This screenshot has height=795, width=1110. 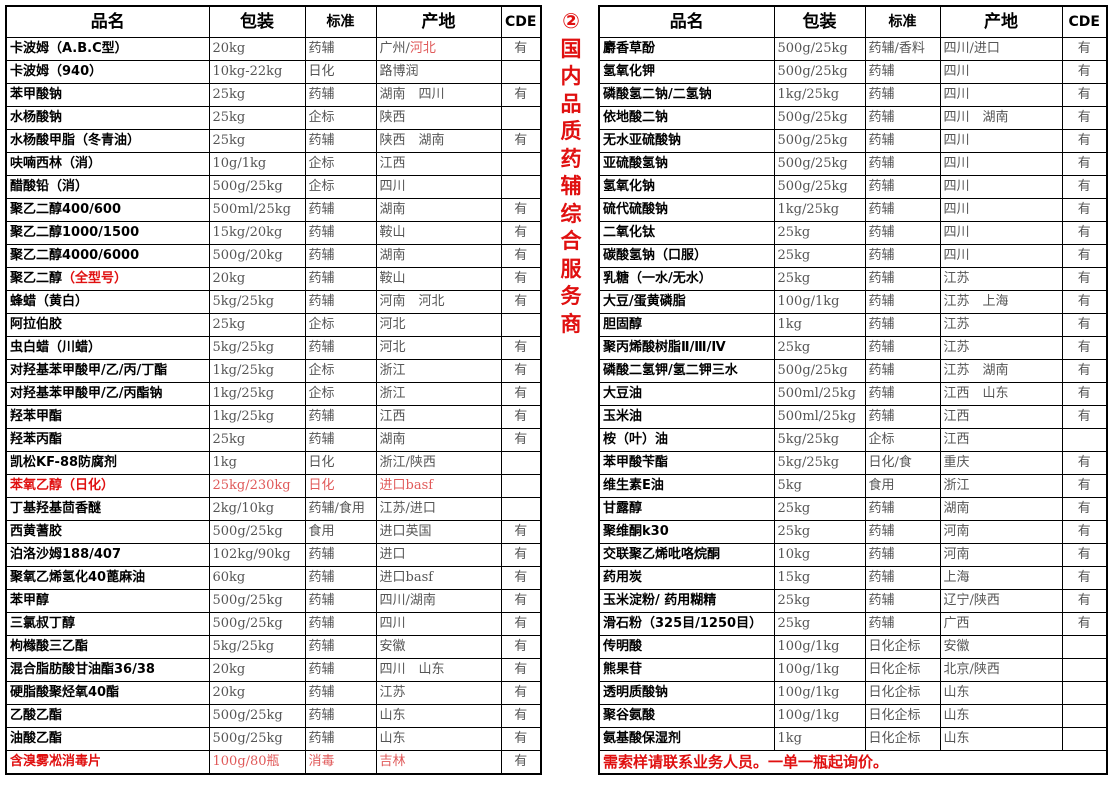 I want to click on standard-cell: 食用, so click(x=902, y=486).